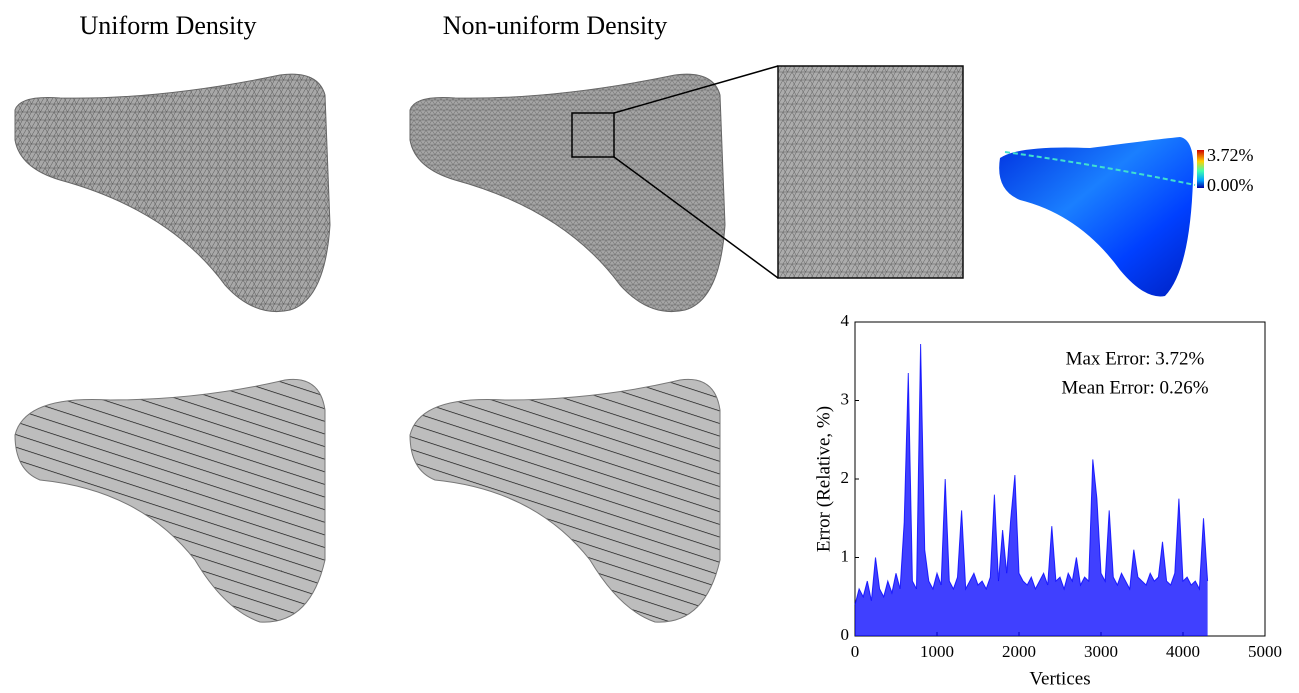 The image size is (1299, 693). Describe the element at coordinates (1019, 651) in the screenshot. I see `x-tick-label: 2000` at that location.